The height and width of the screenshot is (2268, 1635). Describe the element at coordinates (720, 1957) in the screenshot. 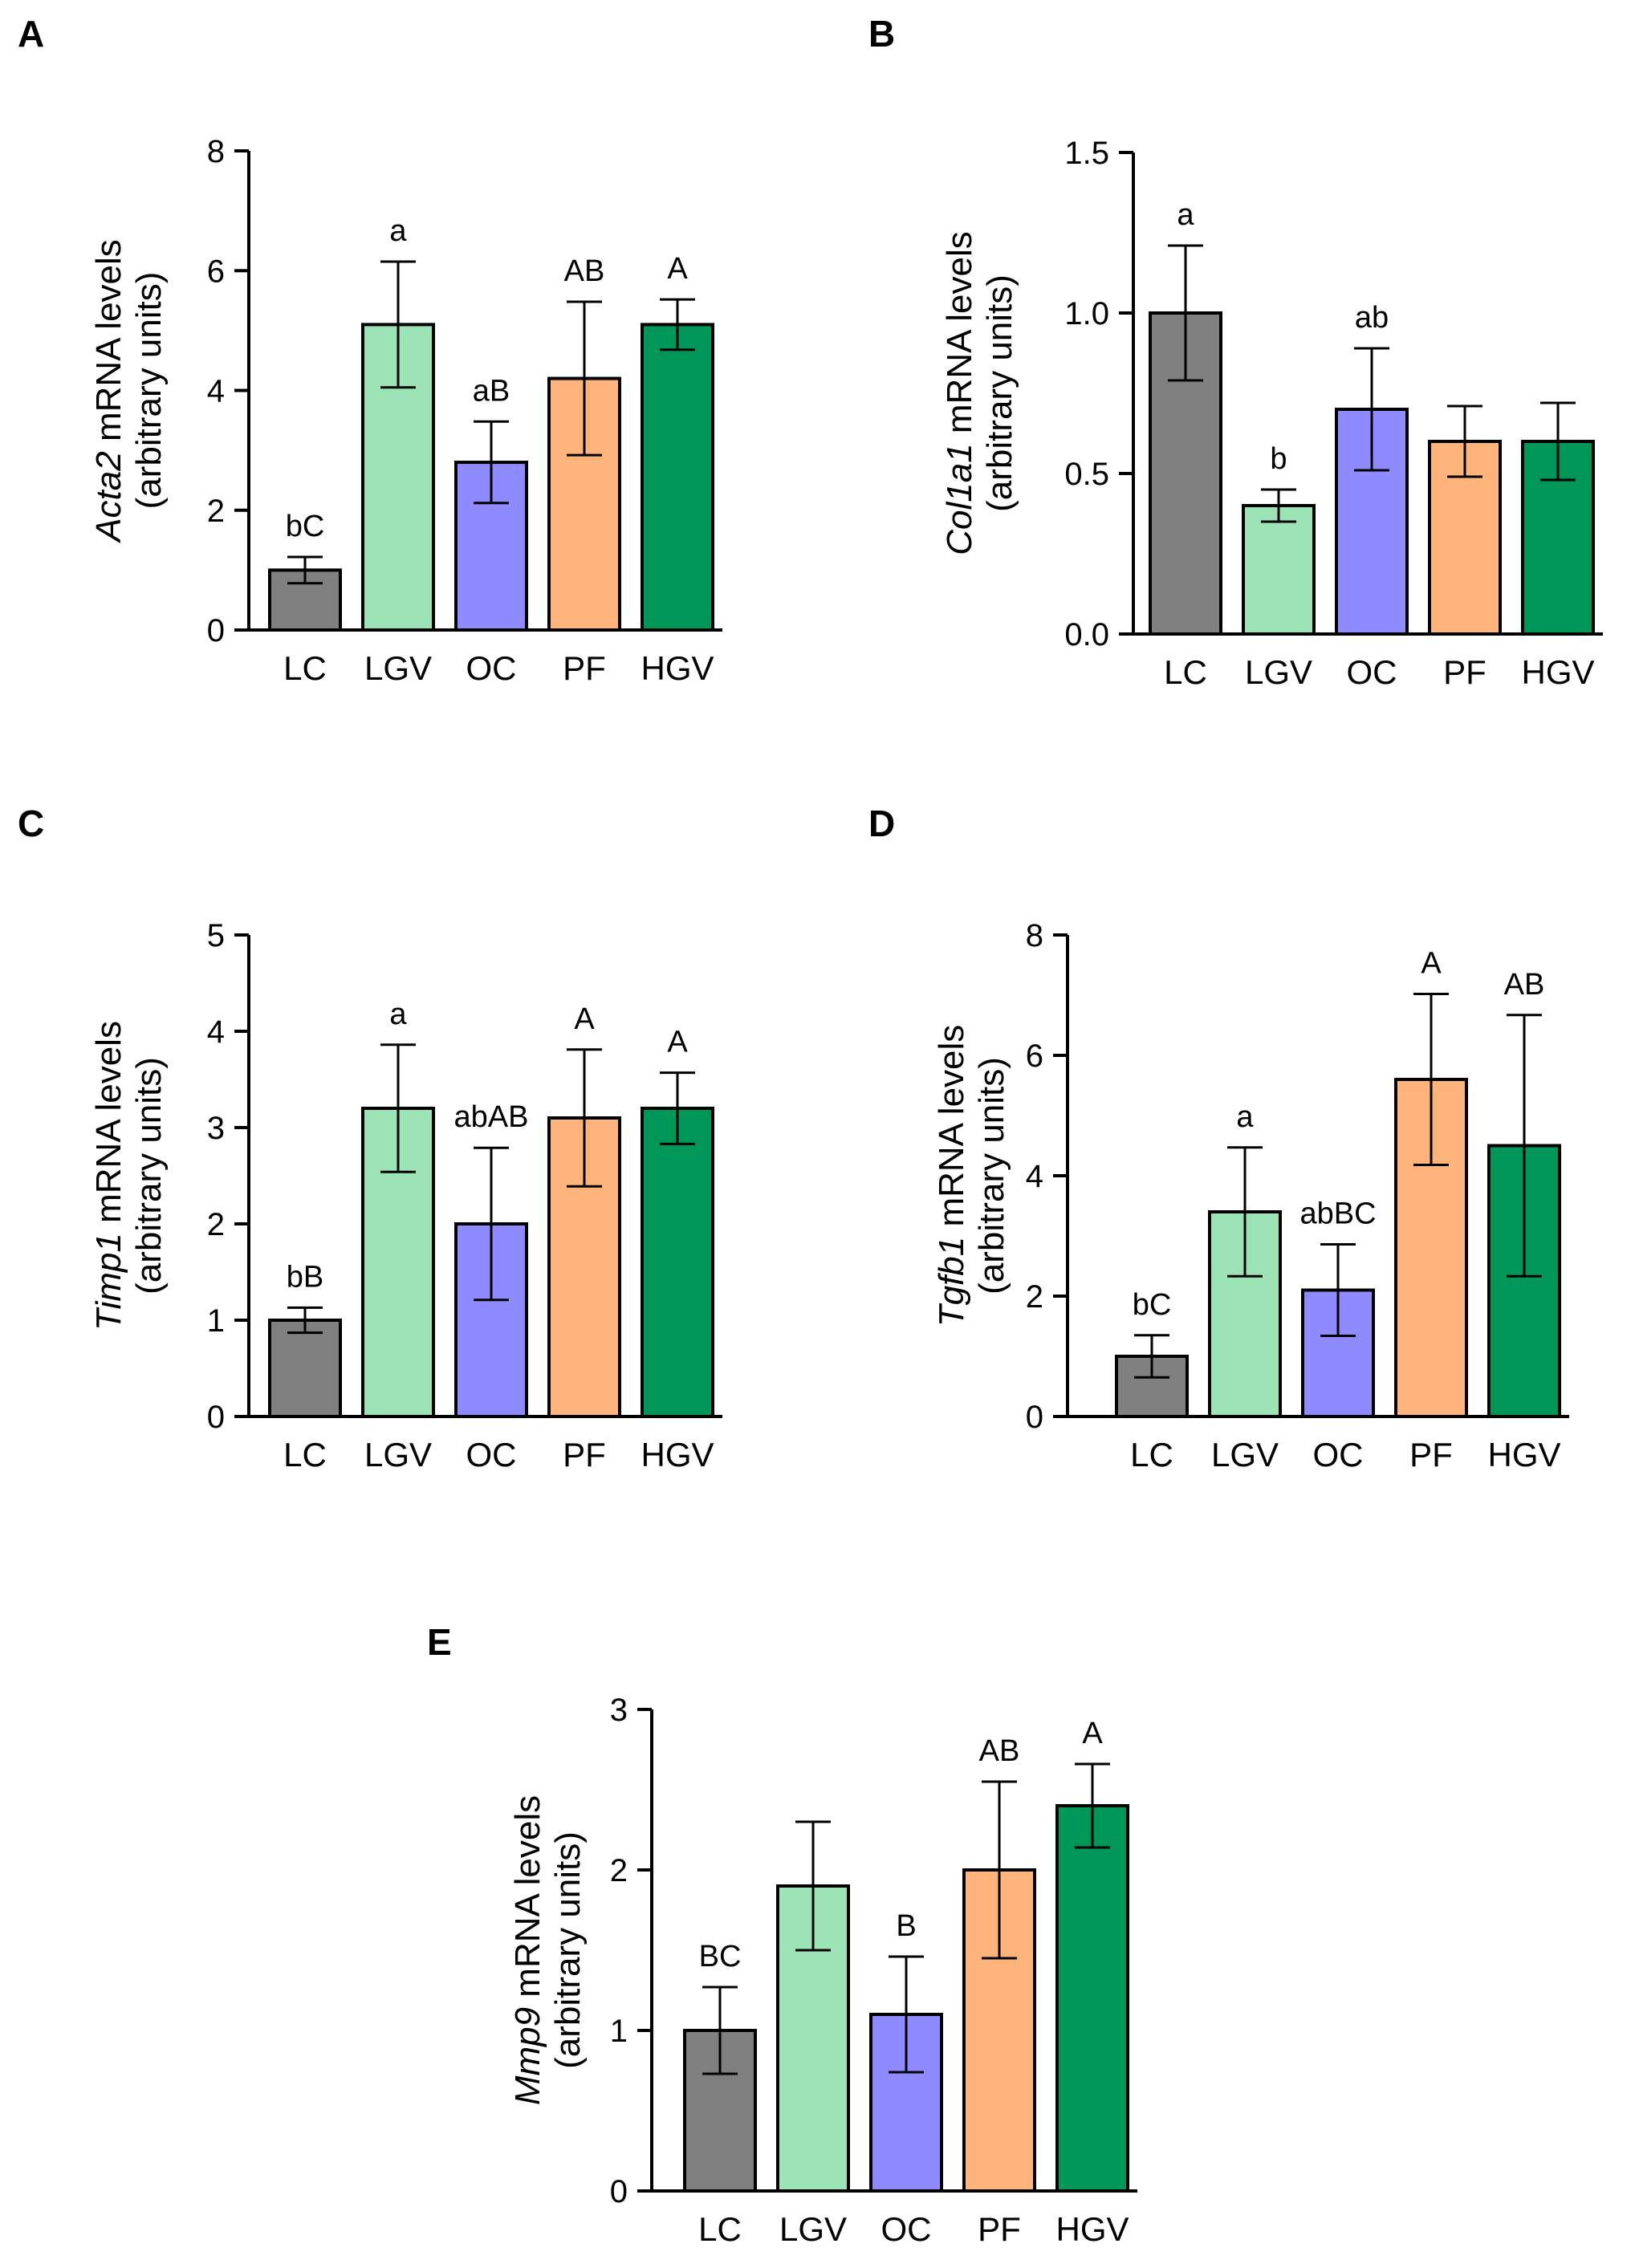

I see `significance-label: BC` at that location.